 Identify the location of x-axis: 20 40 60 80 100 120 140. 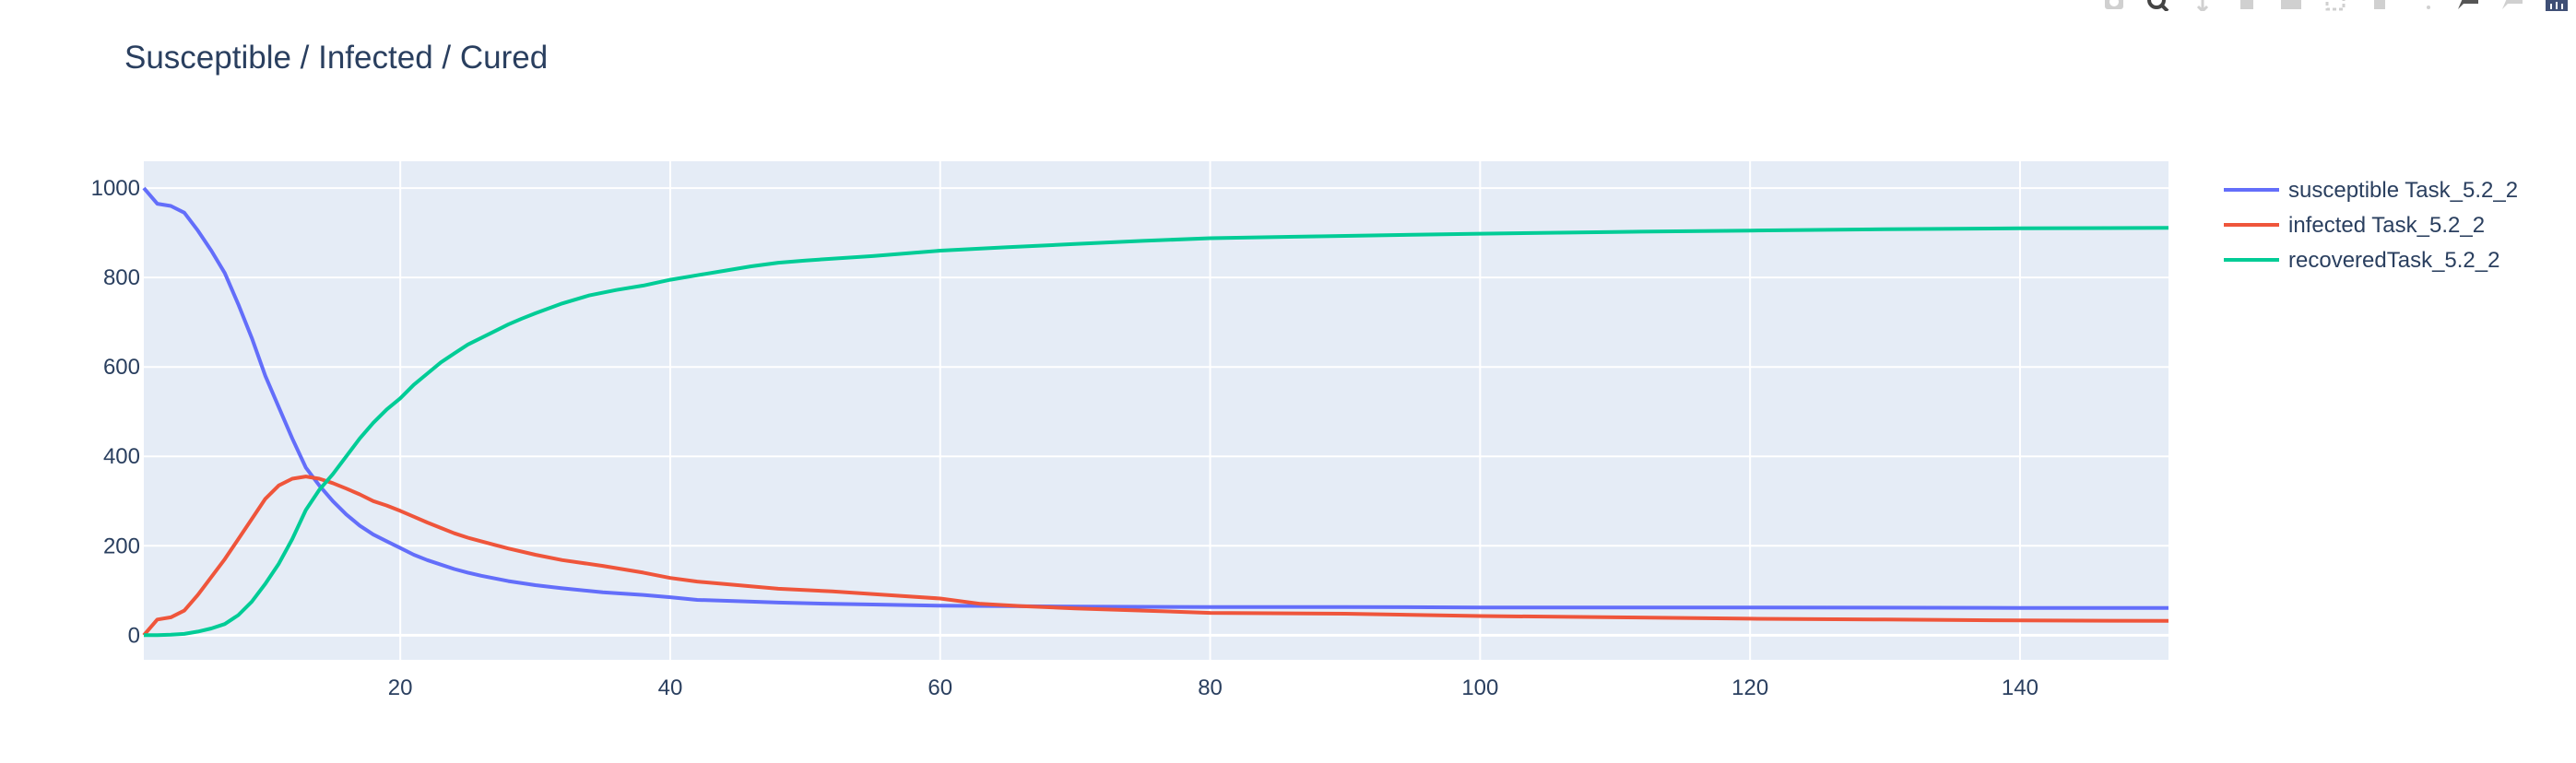
(1213, 687).